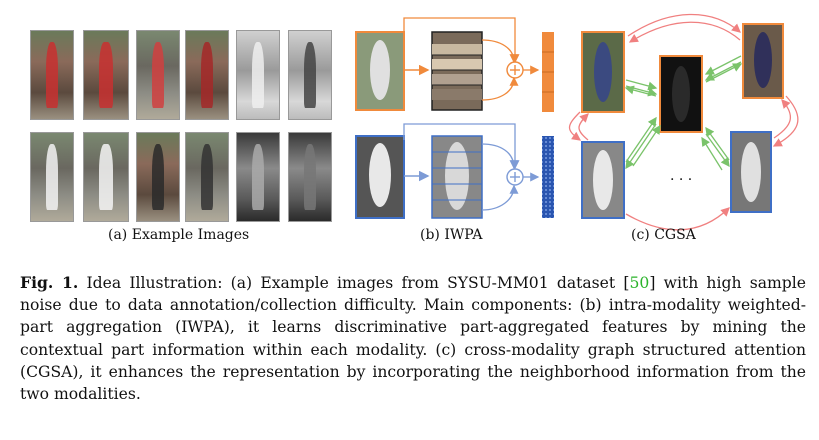 The image size is (819, 440). Describe the element at coordinates (639, 283) in the screenshot. I see `citation-link: 50` at that location.